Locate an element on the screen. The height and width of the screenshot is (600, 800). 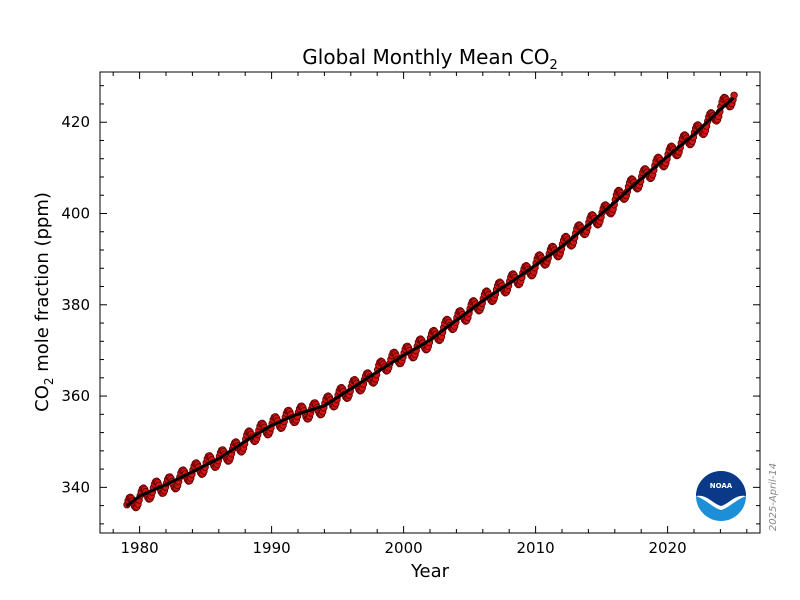
noaa-logo: NOAA is located at coordinates (721, 496).